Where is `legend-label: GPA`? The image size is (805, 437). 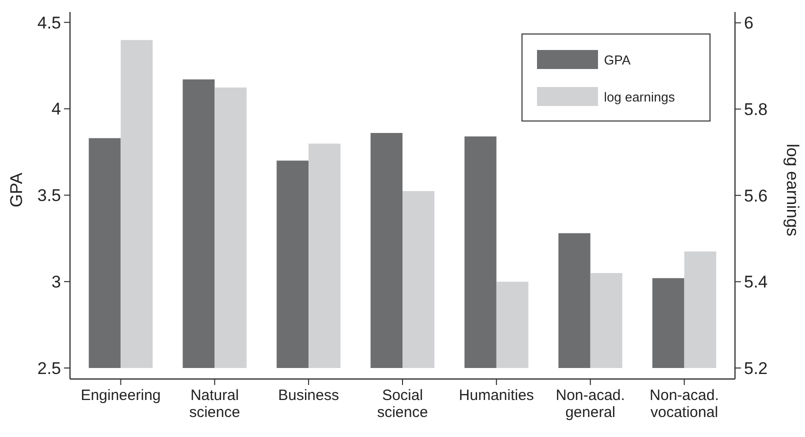
legend-label: GPA is located at coordinates (617, 60).